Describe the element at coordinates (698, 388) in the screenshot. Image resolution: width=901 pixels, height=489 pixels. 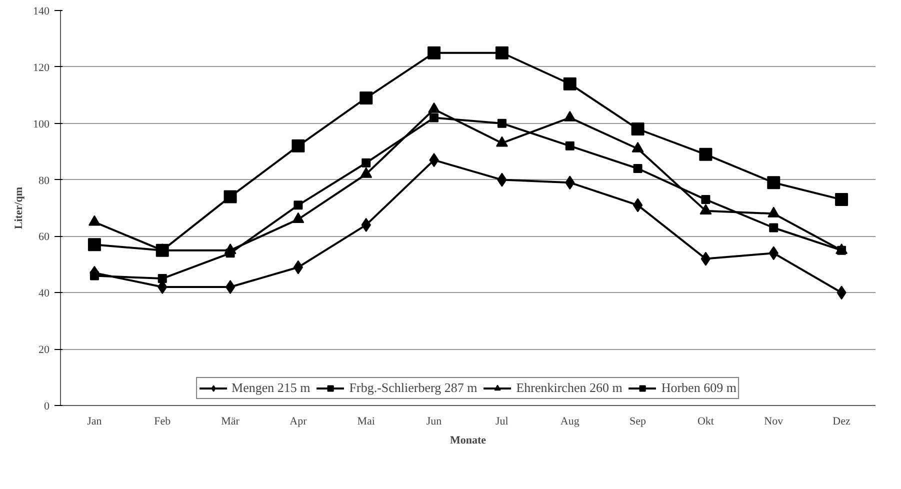
I see `legend-label: Horben 609 m` at that location.